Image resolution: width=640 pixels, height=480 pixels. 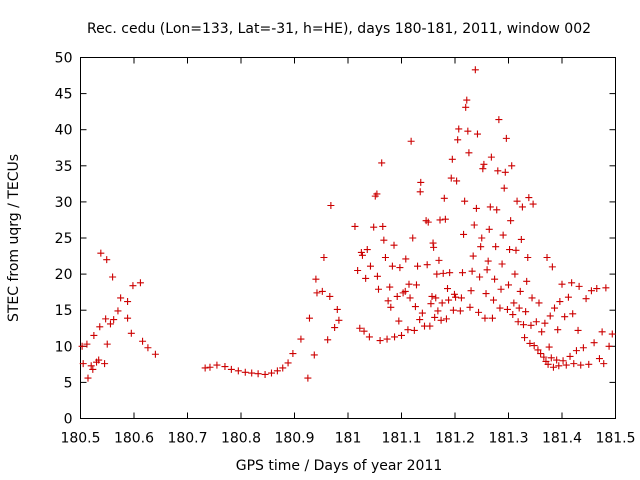 What do you see at coordinates (615, 439) in the screenshot?
I see `x-tick-label: 181.5` at bounding box center [615, 439].